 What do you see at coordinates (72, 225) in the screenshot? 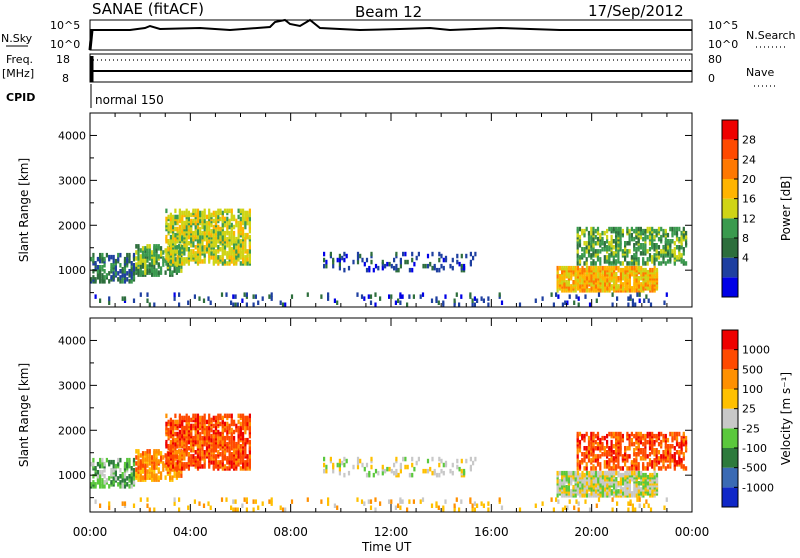
I see `y-tick-label: 2000` at bounding box center [72, 225].